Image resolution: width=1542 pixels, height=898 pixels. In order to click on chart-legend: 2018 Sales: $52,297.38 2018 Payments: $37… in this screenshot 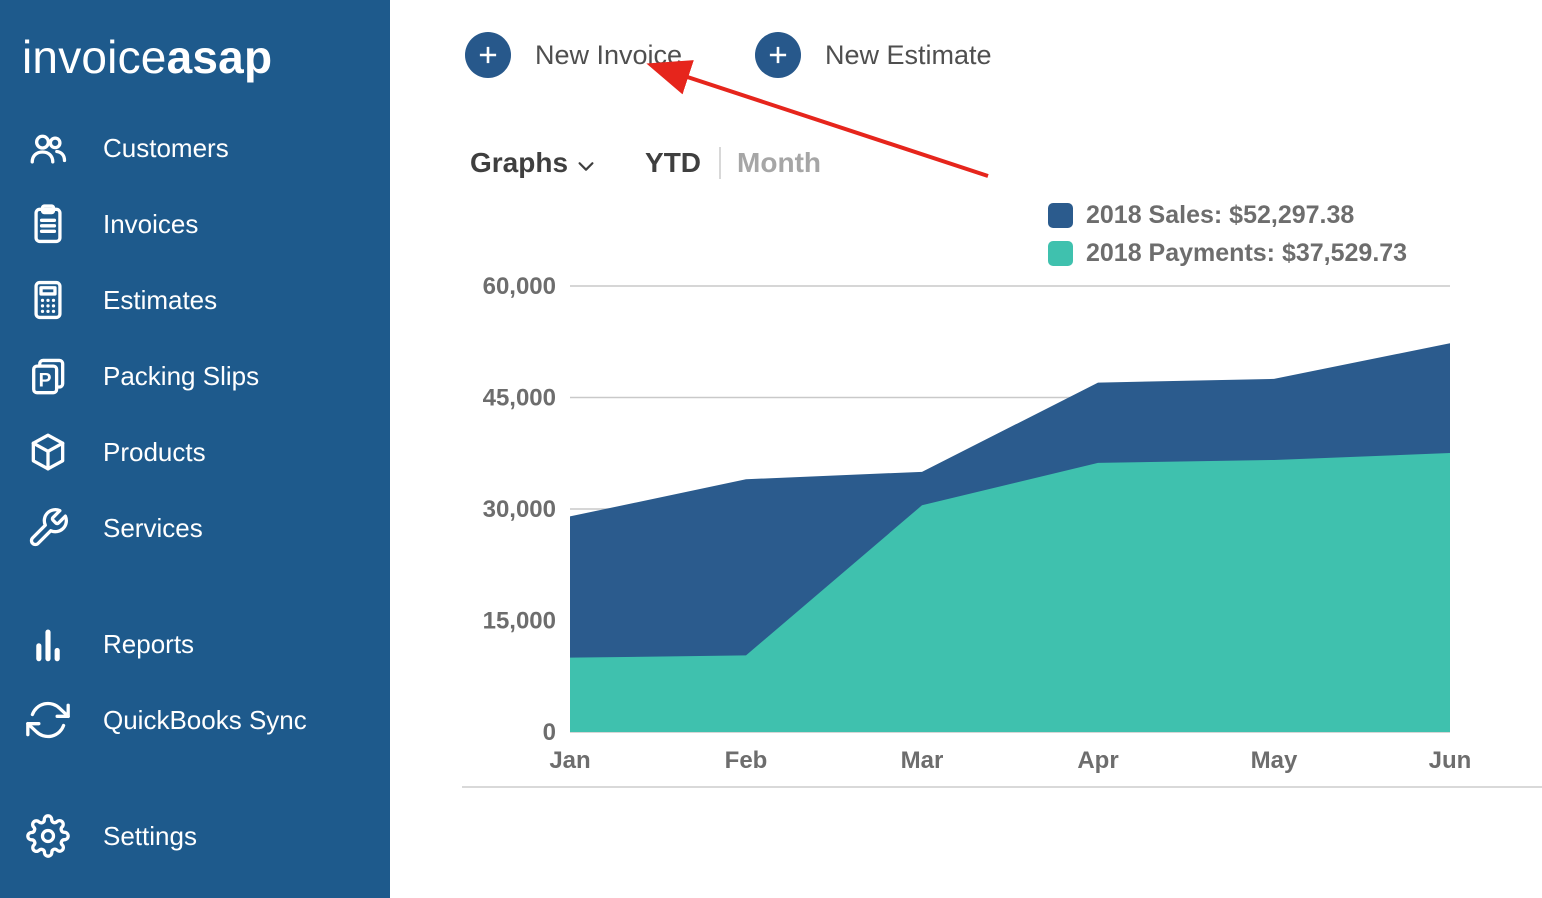, I will do `click(1227, 239)`.